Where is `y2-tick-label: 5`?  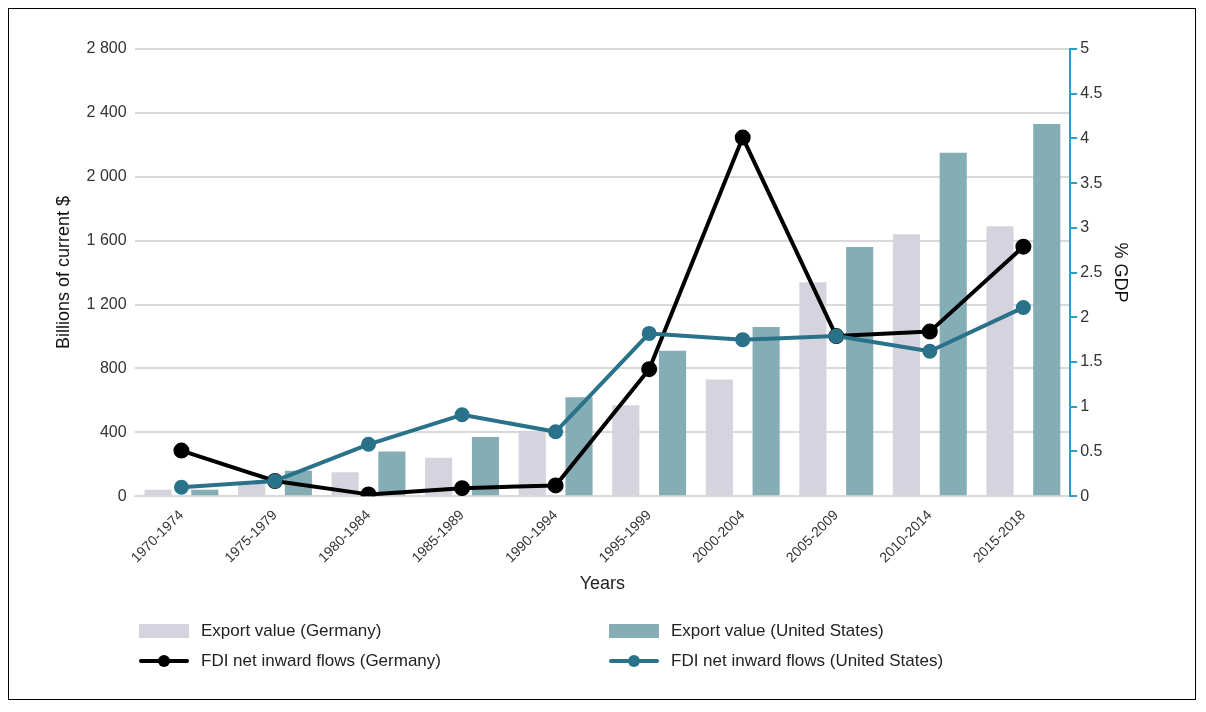
y2-tick-label: 5 is located at coordinates (1085, 48).